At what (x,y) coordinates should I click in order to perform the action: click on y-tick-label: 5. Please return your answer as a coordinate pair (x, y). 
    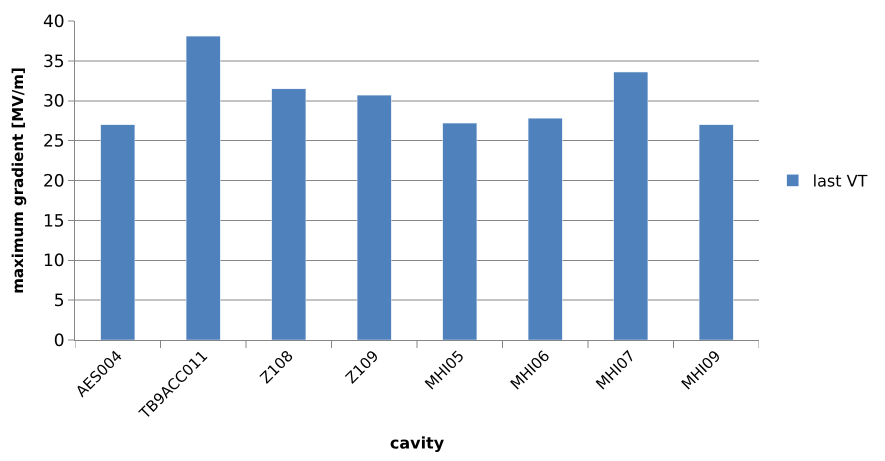
    Looking at the image, I should click on (59, 301).